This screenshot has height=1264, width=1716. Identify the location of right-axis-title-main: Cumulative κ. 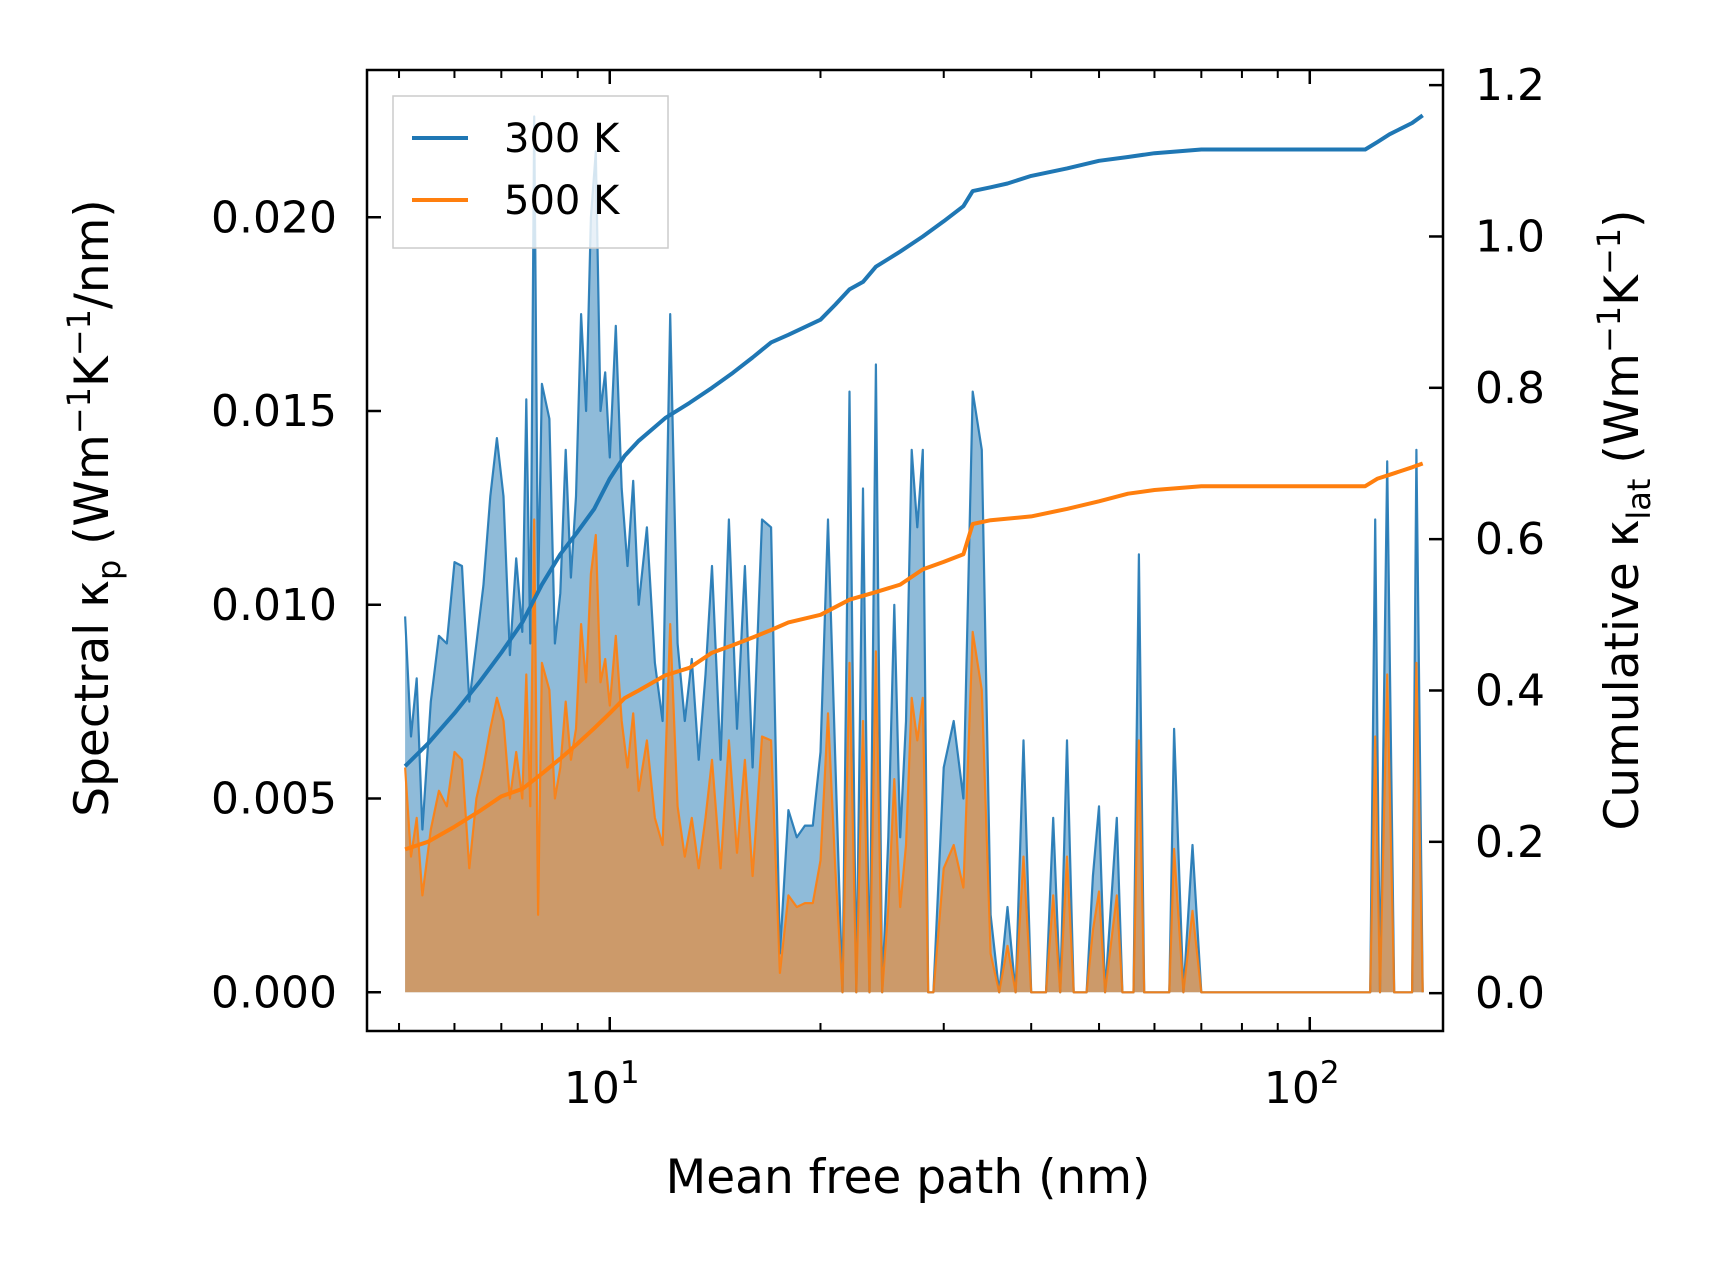
(1622, 675).